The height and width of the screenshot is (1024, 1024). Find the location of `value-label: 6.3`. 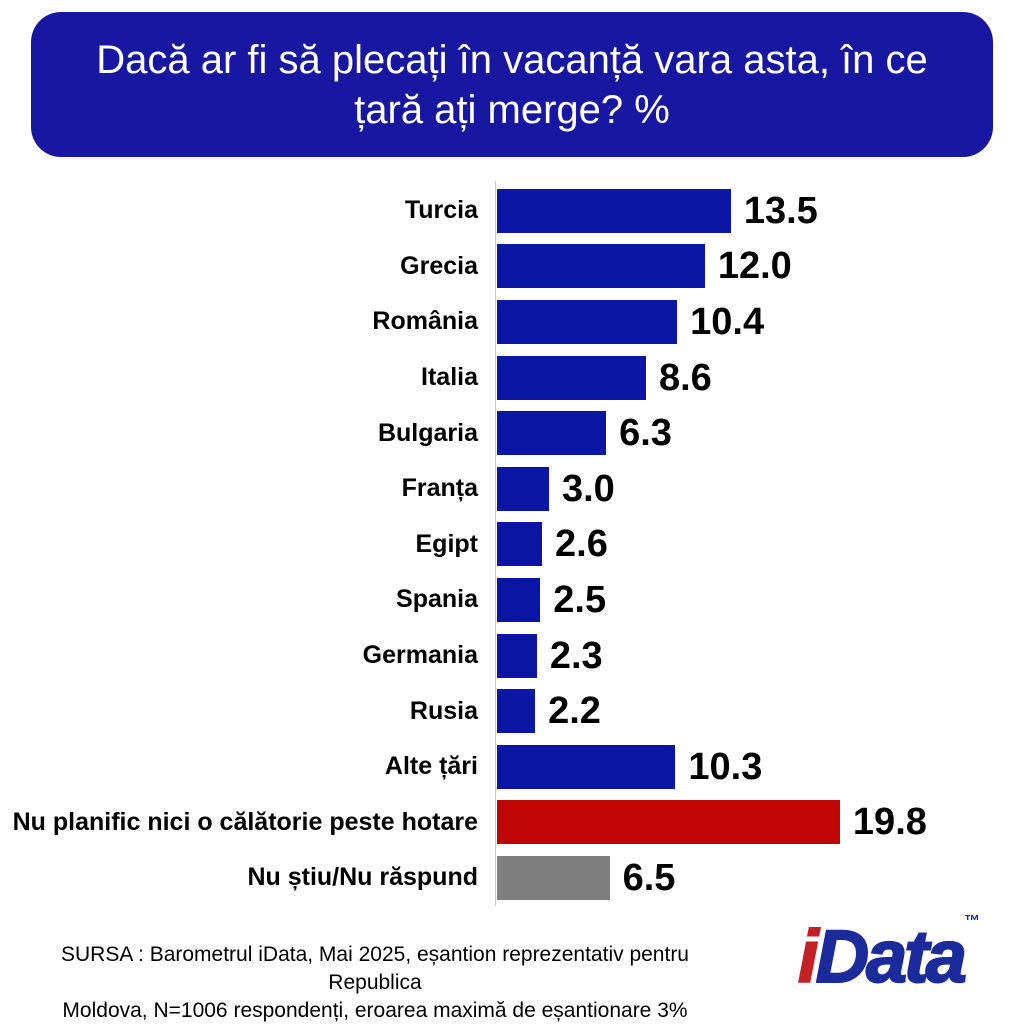

value-label: 6.3 is located at coordinates (645, 433).